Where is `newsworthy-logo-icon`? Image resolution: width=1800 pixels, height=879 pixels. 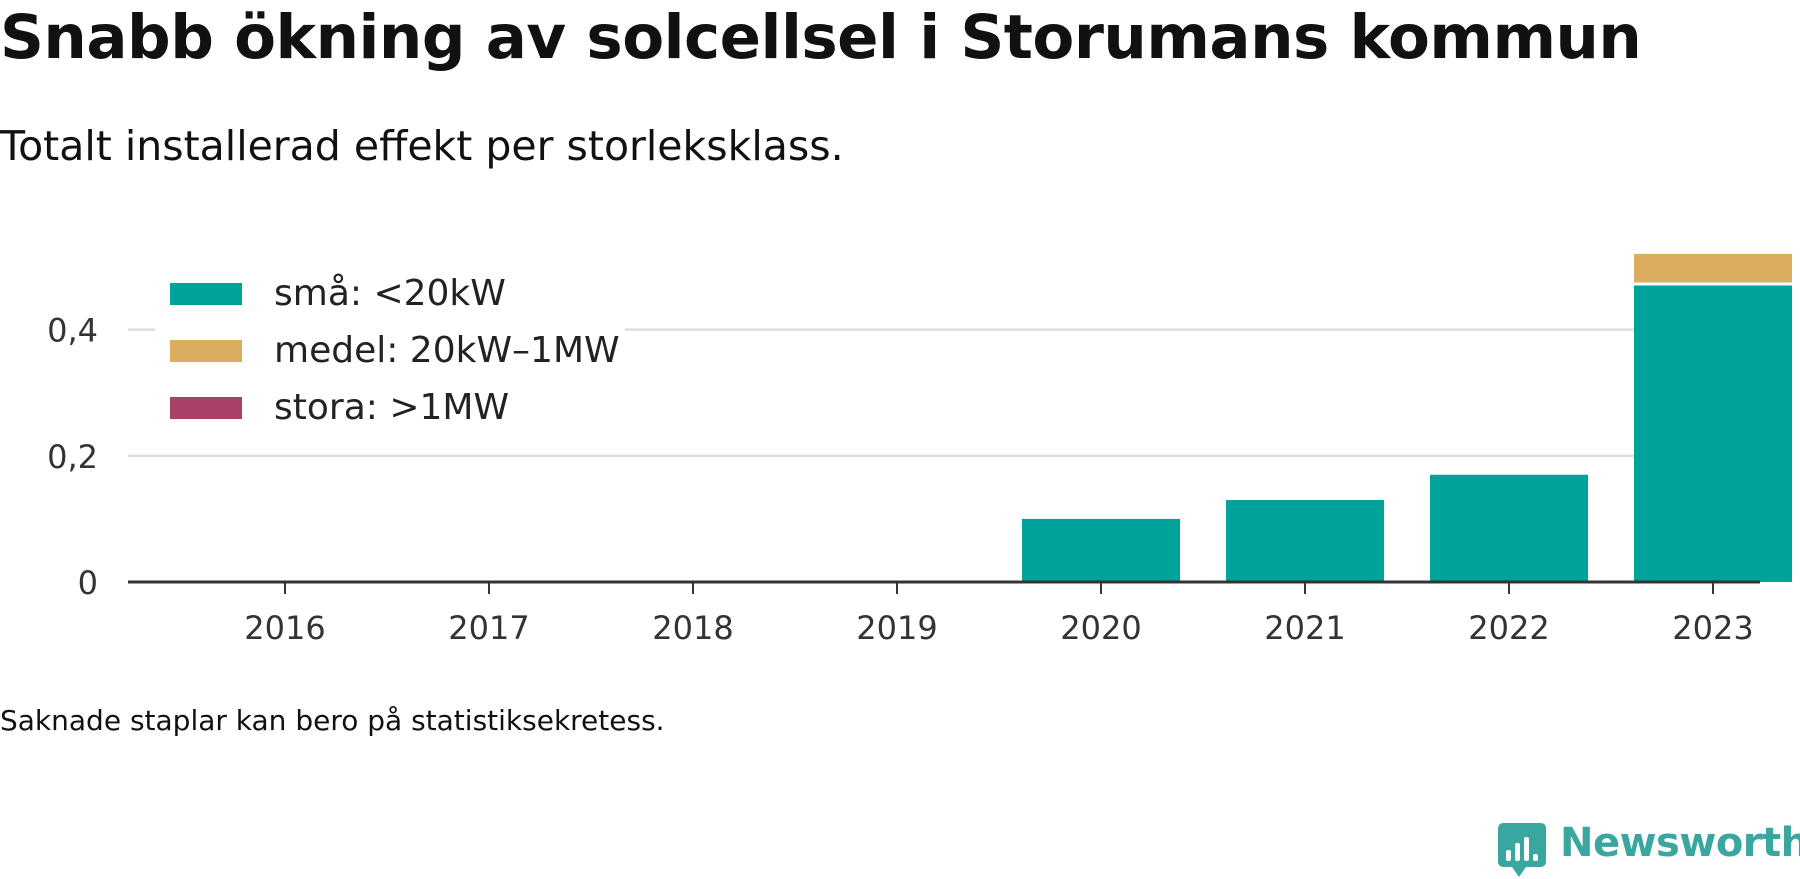 newsworthy-logo-icon is located at coordinates (1522, 850).